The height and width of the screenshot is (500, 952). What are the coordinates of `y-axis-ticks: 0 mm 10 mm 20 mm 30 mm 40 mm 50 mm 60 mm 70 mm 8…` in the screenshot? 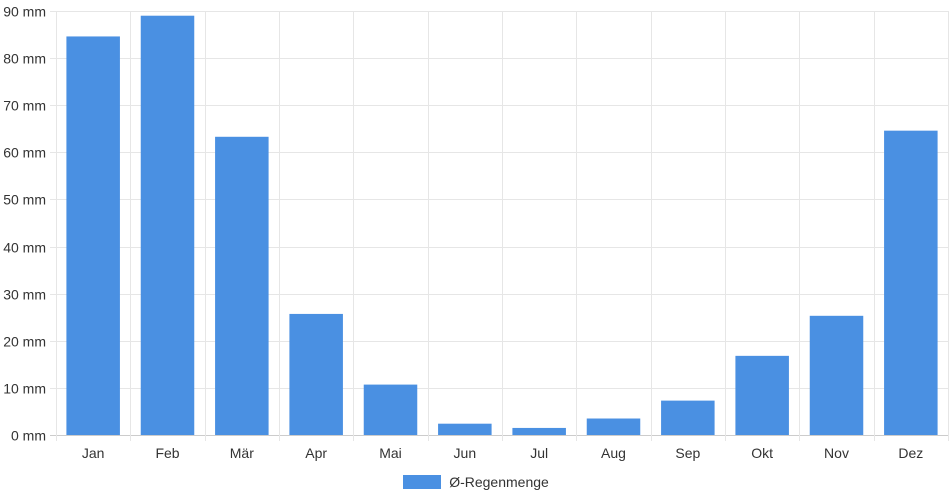 It's located at (24, 224).